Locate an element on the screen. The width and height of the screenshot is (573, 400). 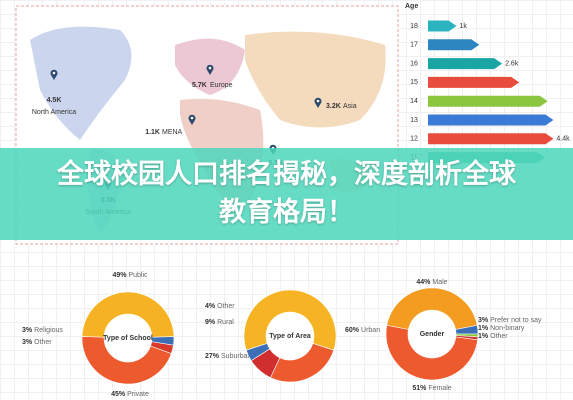
slice-name: Non-binary is located at coordinates (507, 328).